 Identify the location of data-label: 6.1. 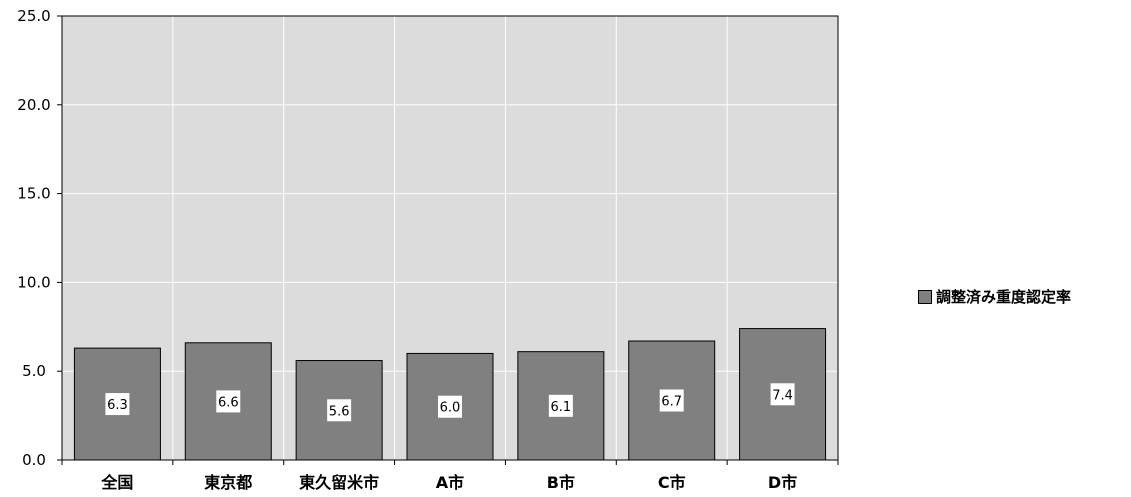
(561, 407).